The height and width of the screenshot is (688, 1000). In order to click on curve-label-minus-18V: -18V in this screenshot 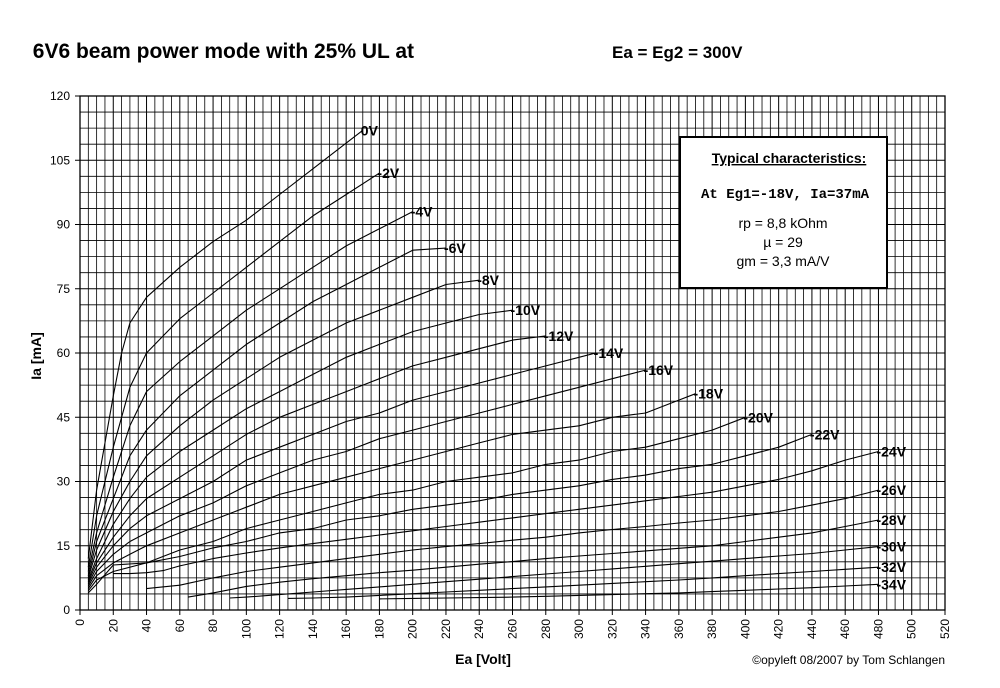, I will do `click(708, 394)`.